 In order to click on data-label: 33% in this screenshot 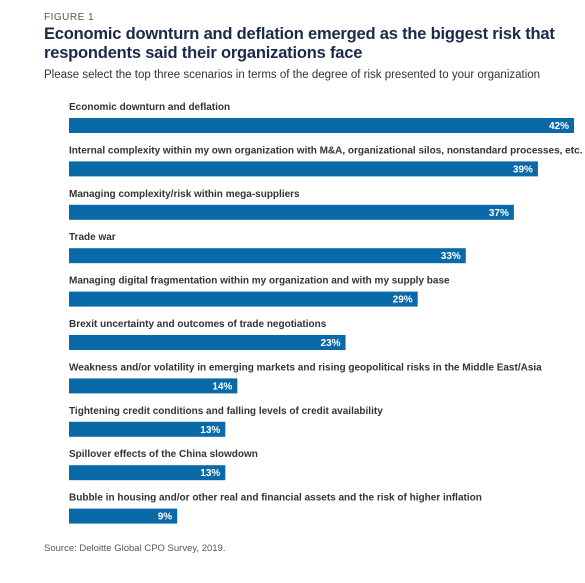, I will do `click(451, 256)`.